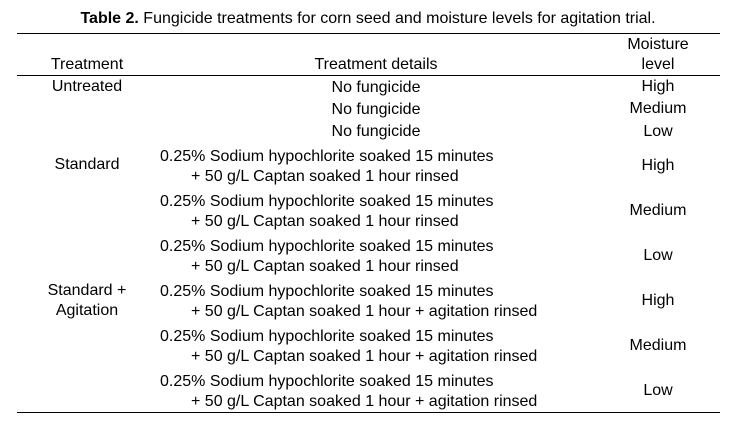 Image resolution: width=736 pixels, height=432 pixels. What do you see at coordinates (368, 412) in the screenshot?
I see `bottom-rule` at bounding box center [368, 412].